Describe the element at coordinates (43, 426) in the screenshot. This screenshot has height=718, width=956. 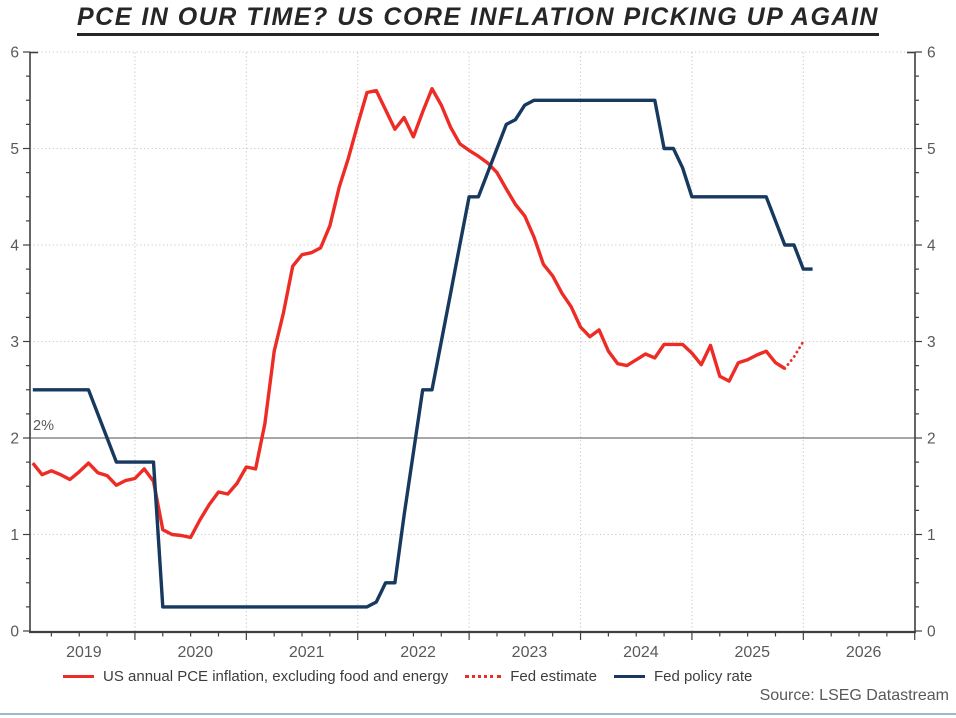
I see `target-2pct-label: 2%` at that location.